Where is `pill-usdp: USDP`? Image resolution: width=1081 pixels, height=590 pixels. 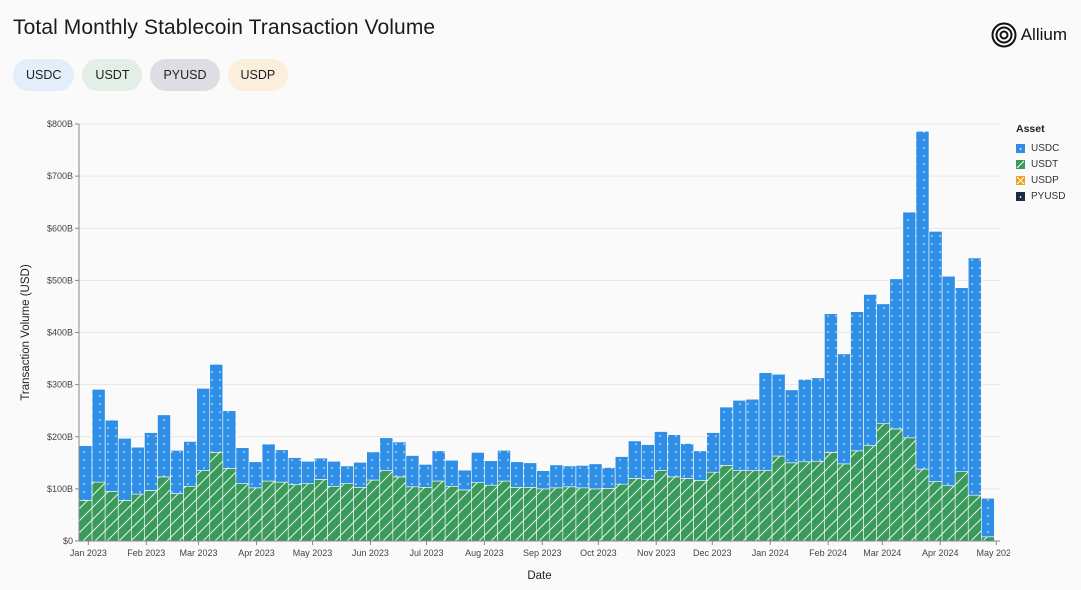 pill-usdp: USDP is located at coordinates (258, 75).